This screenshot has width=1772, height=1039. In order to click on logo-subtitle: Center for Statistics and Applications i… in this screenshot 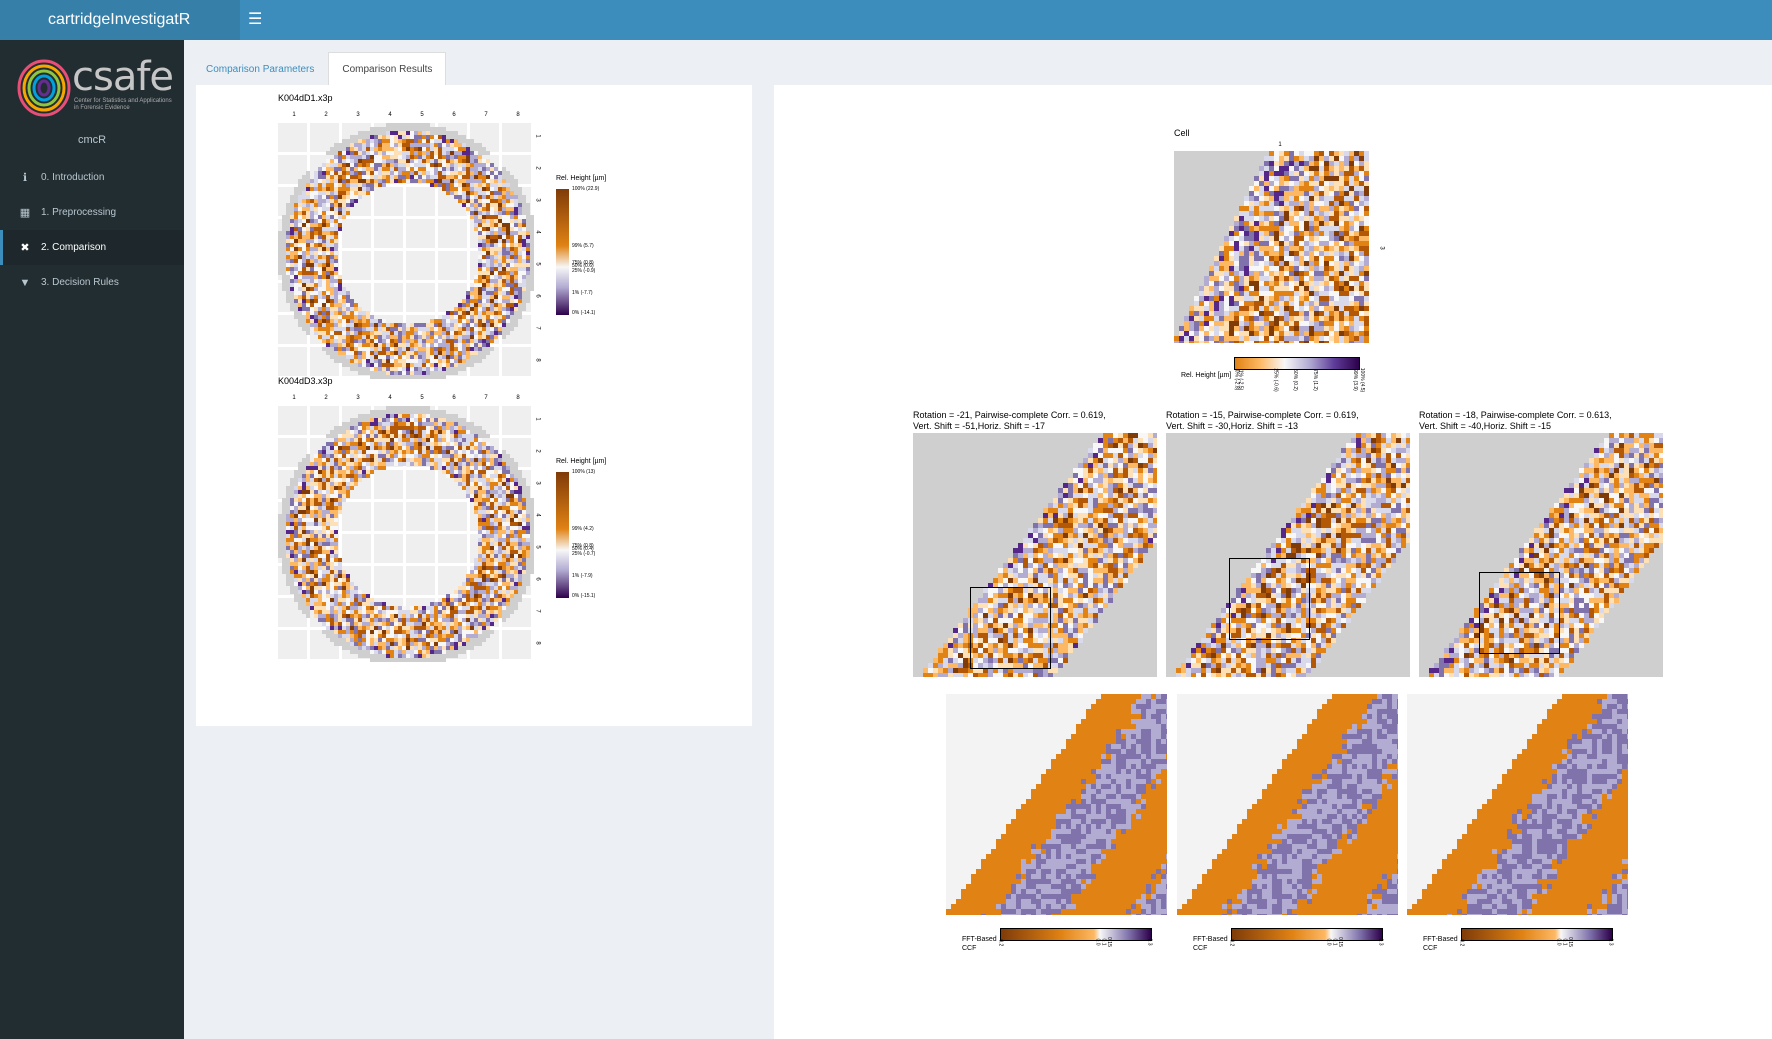, I will do `click(123, 104)`.